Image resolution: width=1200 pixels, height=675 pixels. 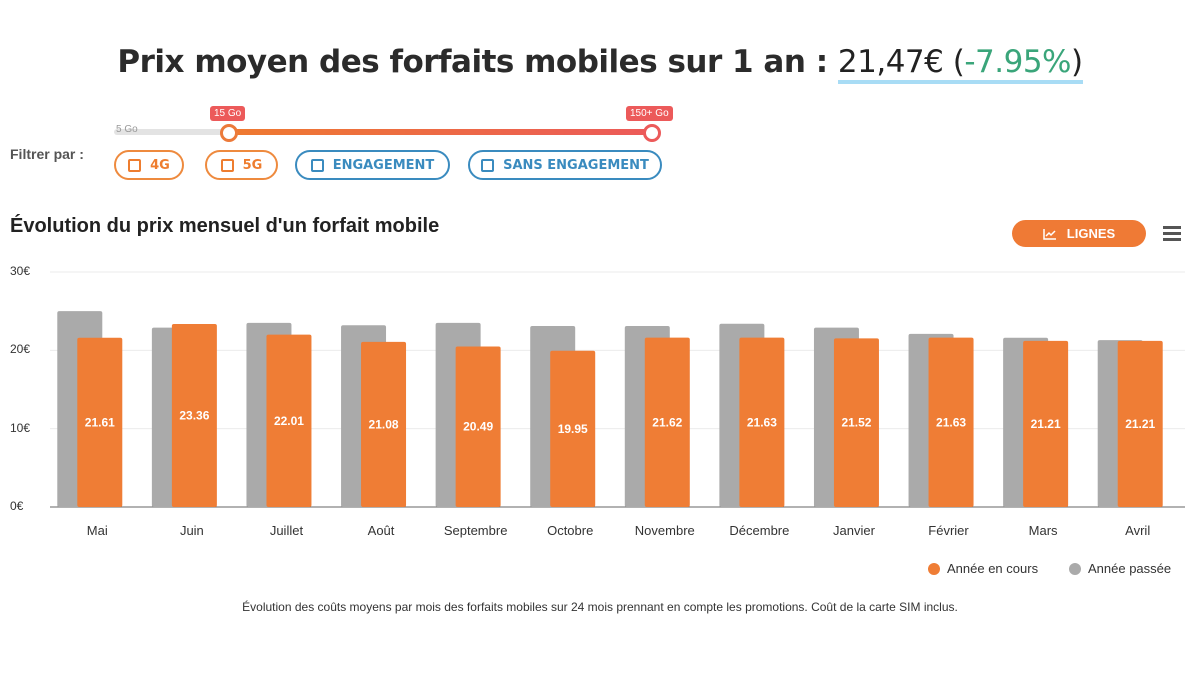 What do you see at coordinates (229, 133) in the screenshot?
I see `slider-low-handle` at bounding box center [229, 133].